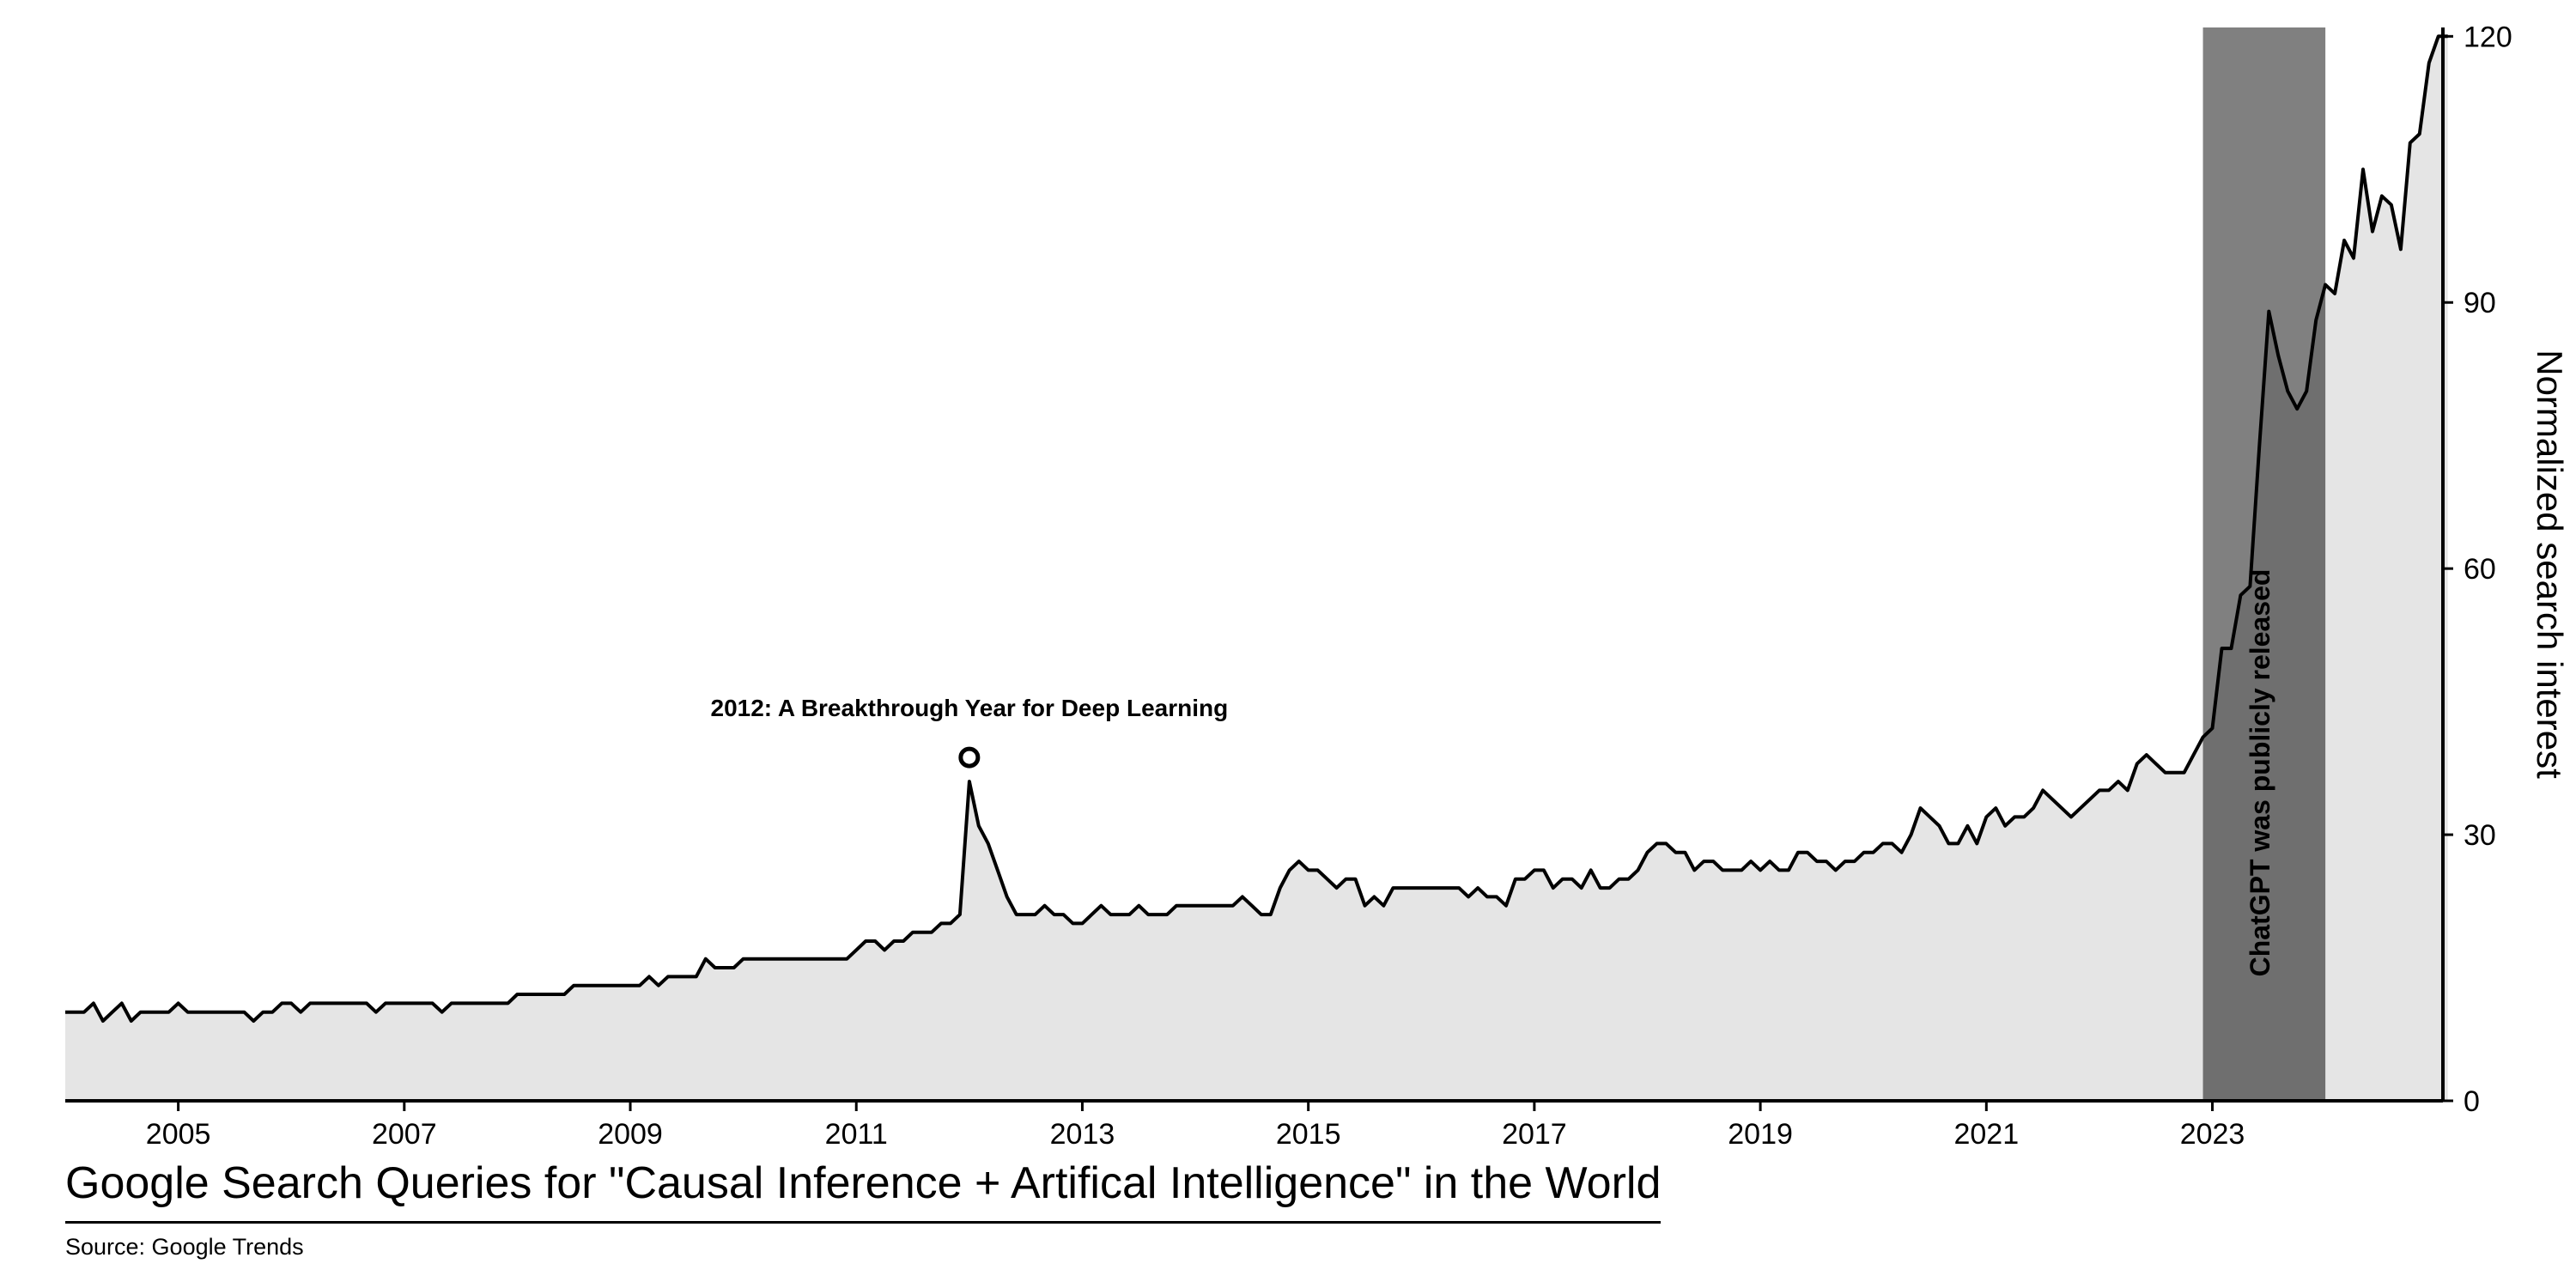 This screenshot has height=1288, width=2576. Describe the element at coordinates (178, 1134) in the screenshot. I see `x-tick-label-0: 2005` at that location.